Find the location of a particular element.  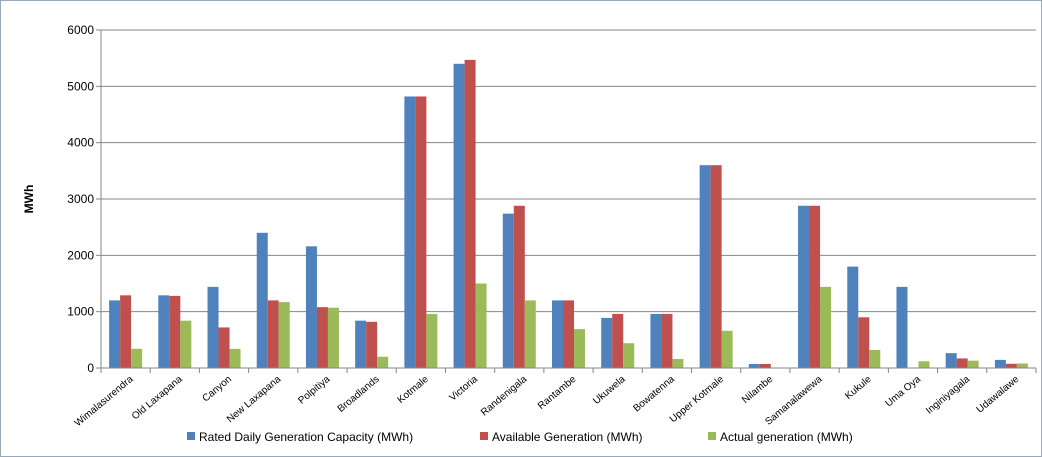

y-tick-label: 2000 is located at coordinates (80, 255).